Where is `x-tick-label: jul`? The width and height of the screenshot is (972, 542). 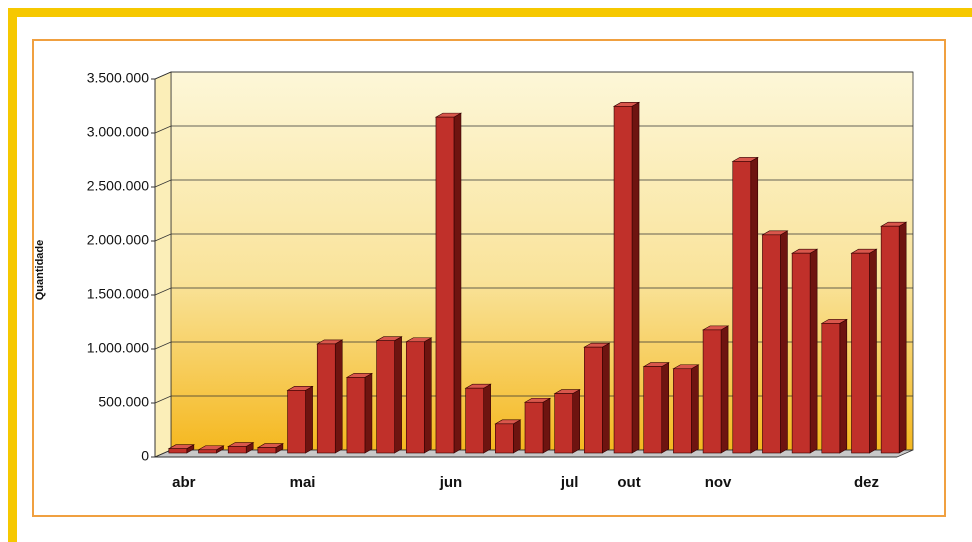
x-tick-label: jul is located at coordinates (569, 482).